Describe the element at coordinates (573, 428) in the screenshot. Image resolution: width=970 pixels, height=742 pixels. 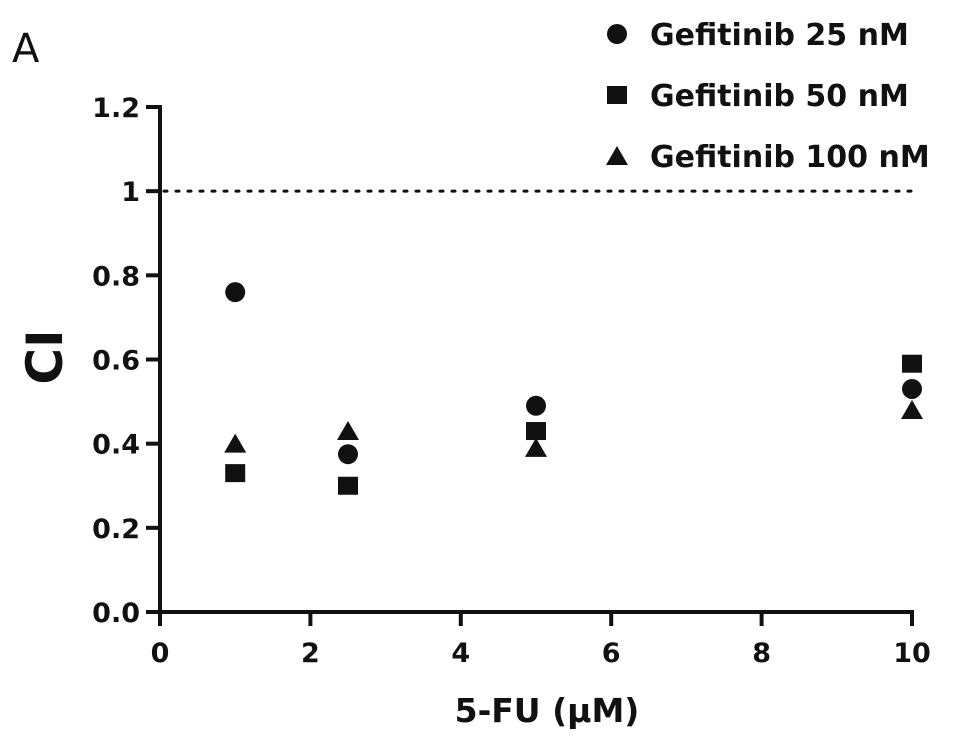
I see `series-triangle` at that location.